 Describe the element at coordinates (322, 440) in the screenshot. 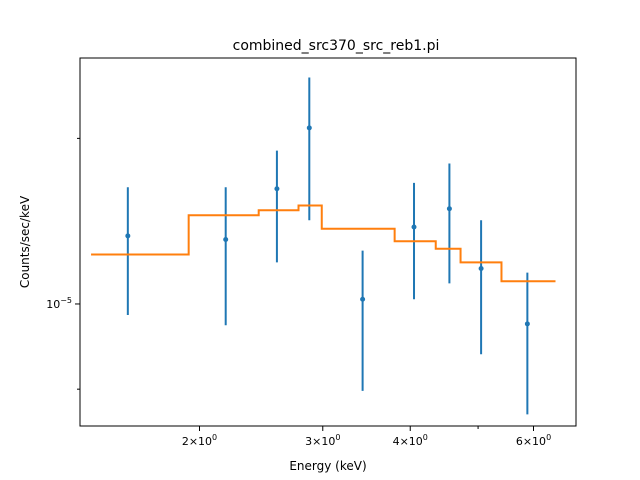

I see `x-tick-label: 3×100` at that location.